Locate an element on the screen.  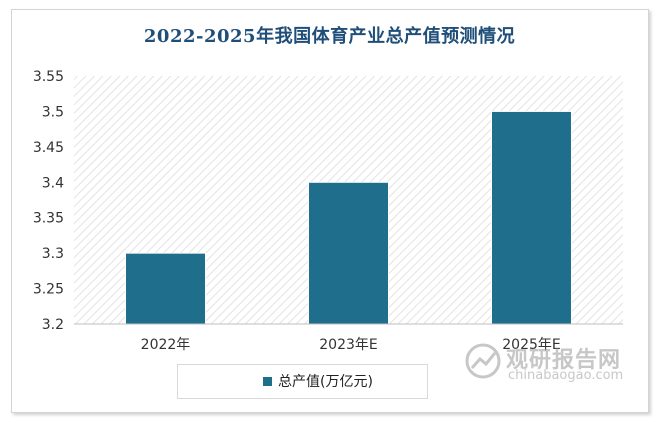
y-tick-label: 3.3 is located at coordinates (53, 254).